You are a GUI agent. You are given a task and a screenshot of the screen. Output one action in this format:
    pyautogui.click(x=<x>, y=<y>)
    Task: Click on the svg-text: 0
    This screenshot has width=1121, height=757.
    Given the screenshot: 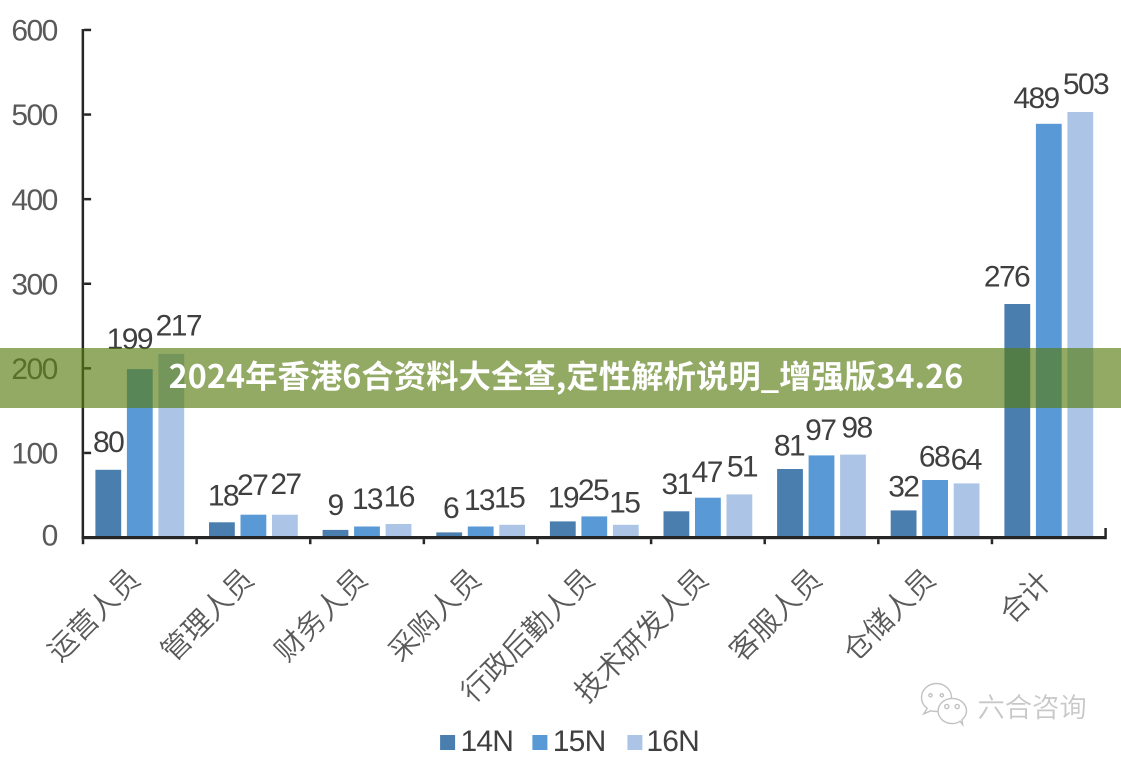 What is the action you would take?
    pyautogui.click(x=50, y=535)
    